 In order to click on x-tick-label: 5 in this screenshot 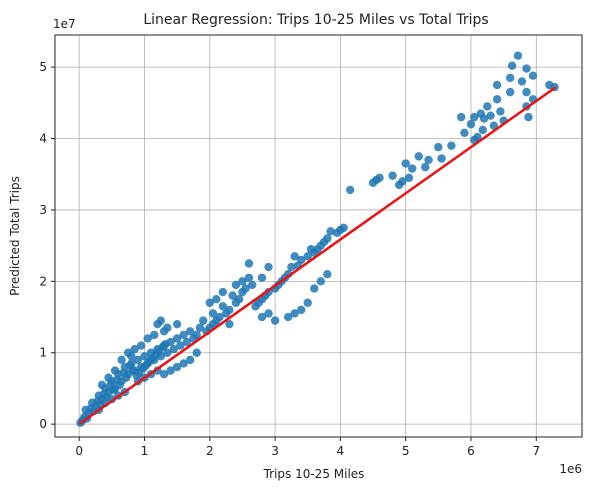, I will do `click(406, 451)`.